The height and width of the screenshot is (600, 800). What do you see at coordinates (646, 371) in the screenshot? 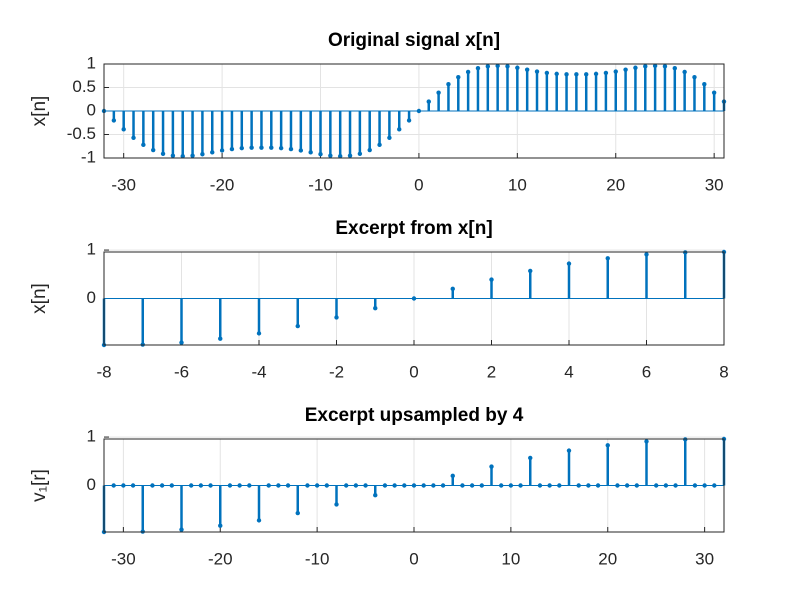
I see `x-tick-label: 6` at bounding box center [646, 371].